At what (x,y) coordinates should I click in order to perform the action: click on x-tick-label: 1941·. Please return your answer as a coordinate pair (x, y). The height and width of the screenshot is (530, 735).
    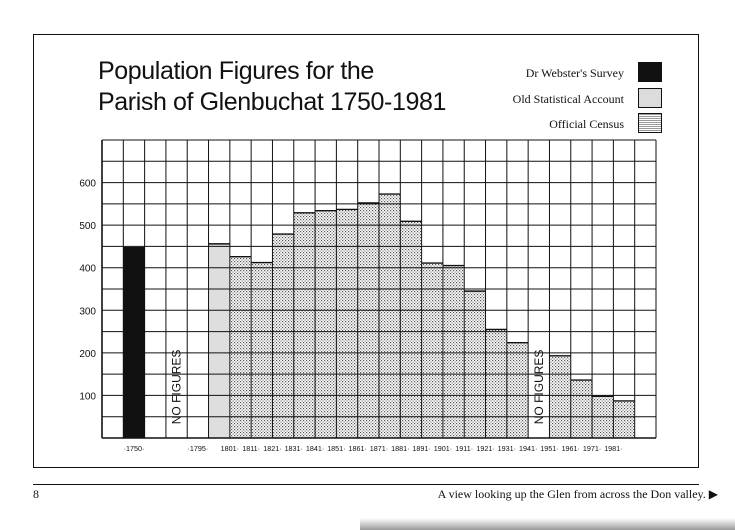
    Looking at the image, I should click on (528, 448).